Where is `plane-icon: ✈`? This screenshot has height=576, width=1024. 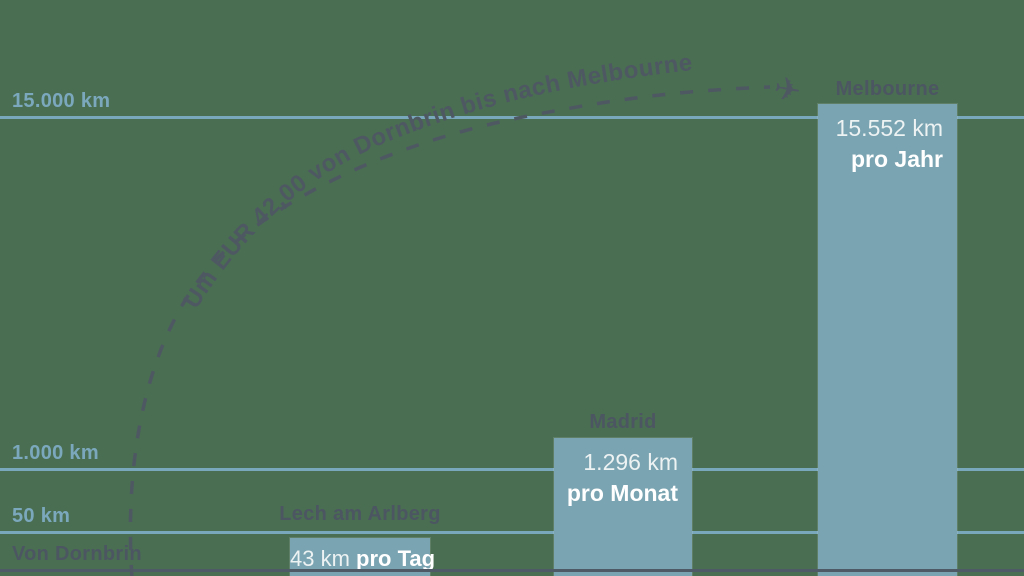
plane-icon: ✈ is located at coordinates (787, 89).